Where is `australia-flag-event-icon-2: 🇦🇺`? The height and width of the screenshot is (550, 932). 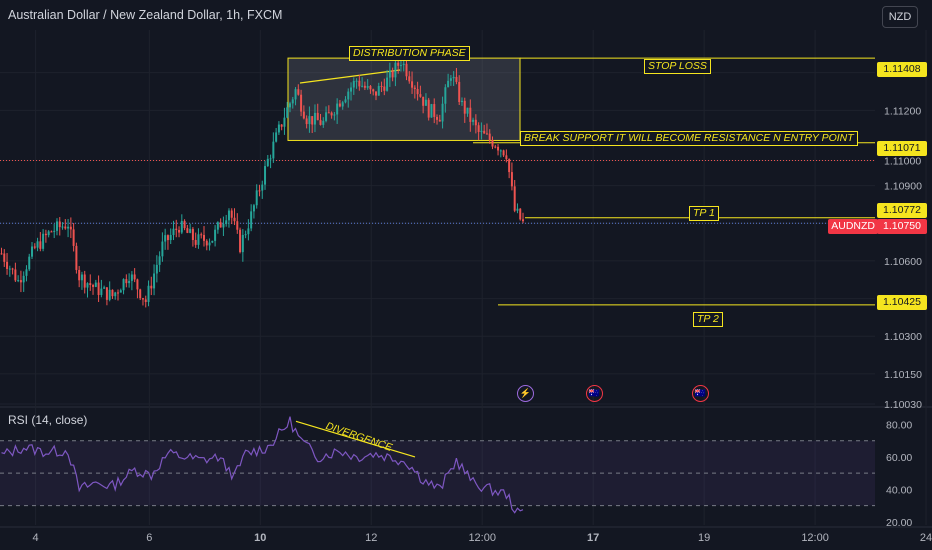
australia-flag-event-icon-2: 🇦🇺 is located at coordinates (700, 393).